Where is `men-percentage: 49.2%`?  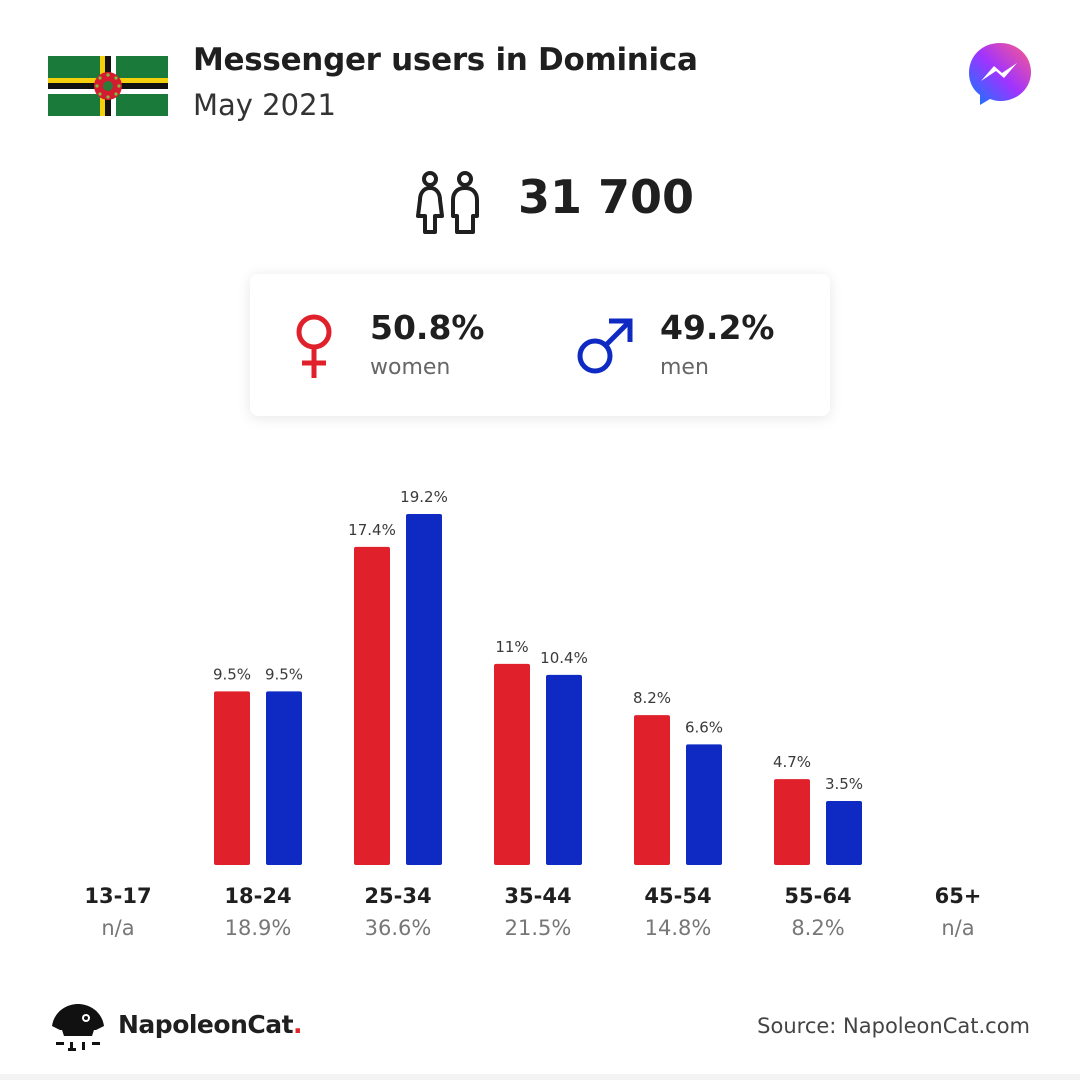 men-percentage: 49.2% is located at coordinates (717, 327).